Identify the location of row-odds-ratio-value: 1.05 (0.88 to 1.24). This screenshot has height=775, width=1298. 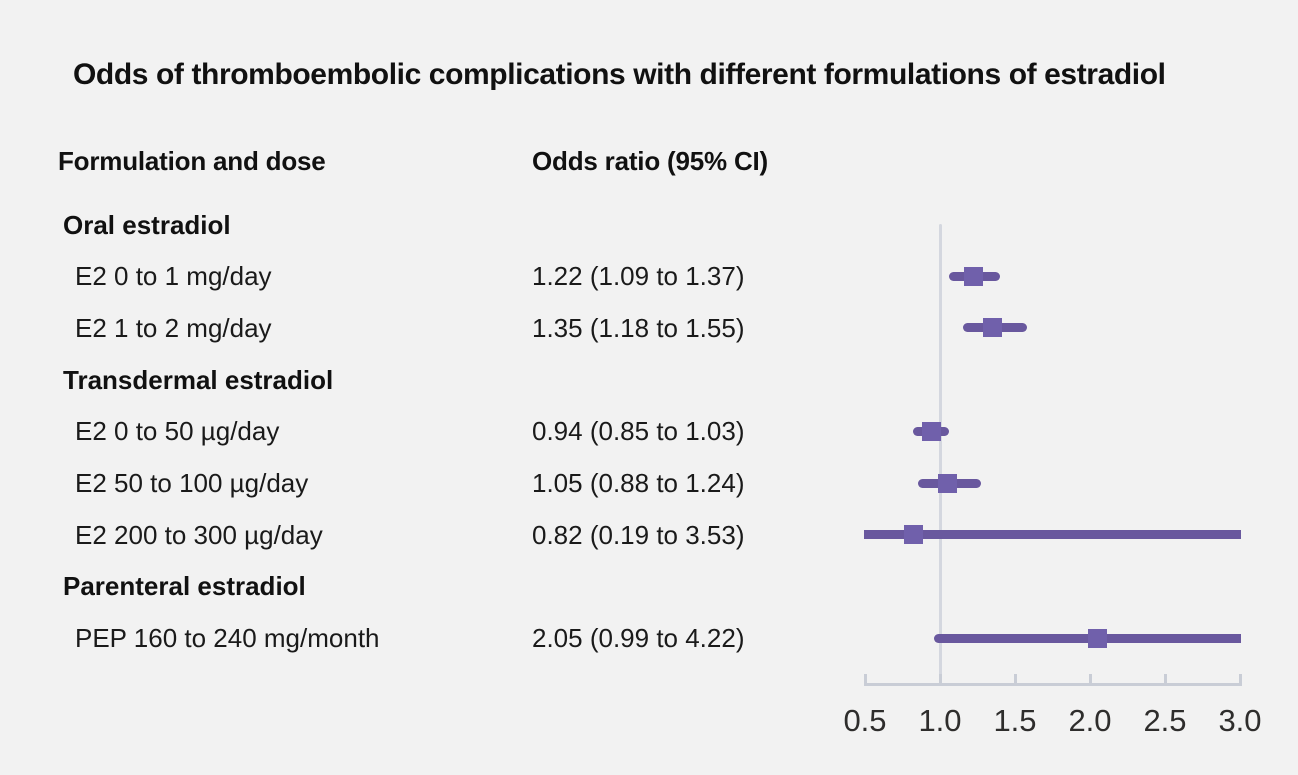
(638, 483).